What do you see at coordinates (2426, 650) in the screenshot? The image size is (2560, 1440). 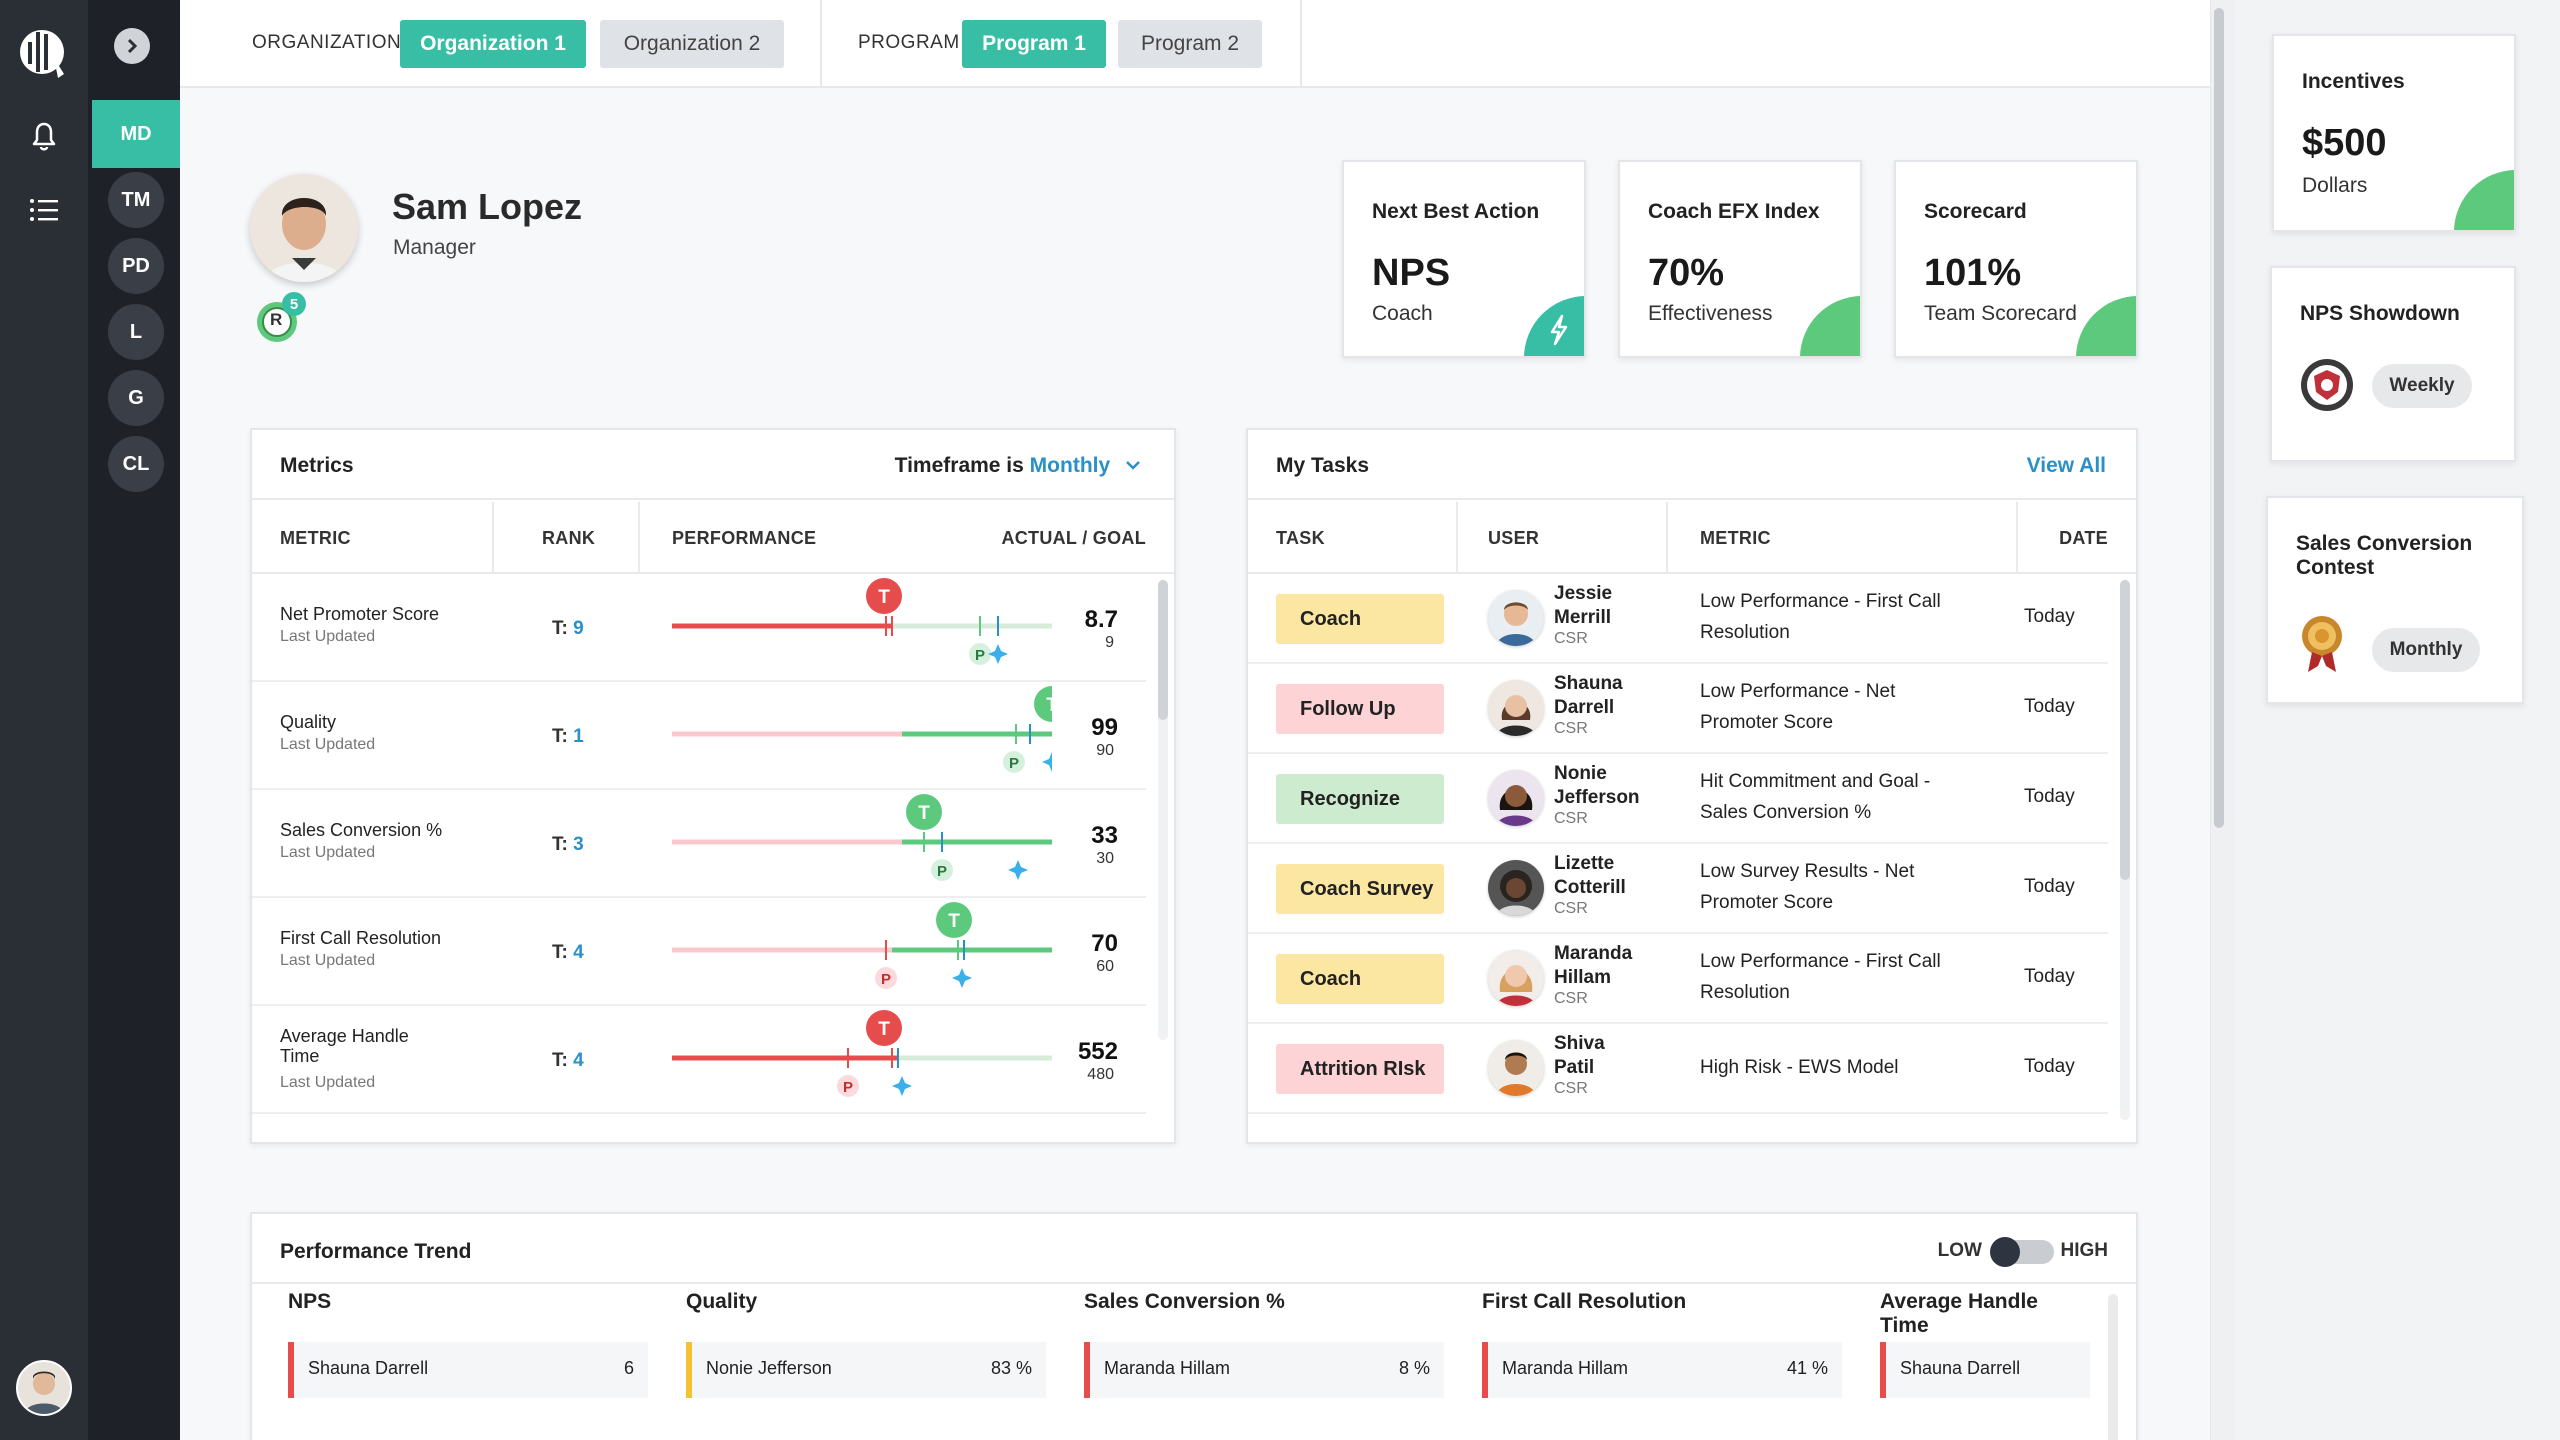 I see `sales-period-pill: Monthly` at bounding box center [2426, 650].